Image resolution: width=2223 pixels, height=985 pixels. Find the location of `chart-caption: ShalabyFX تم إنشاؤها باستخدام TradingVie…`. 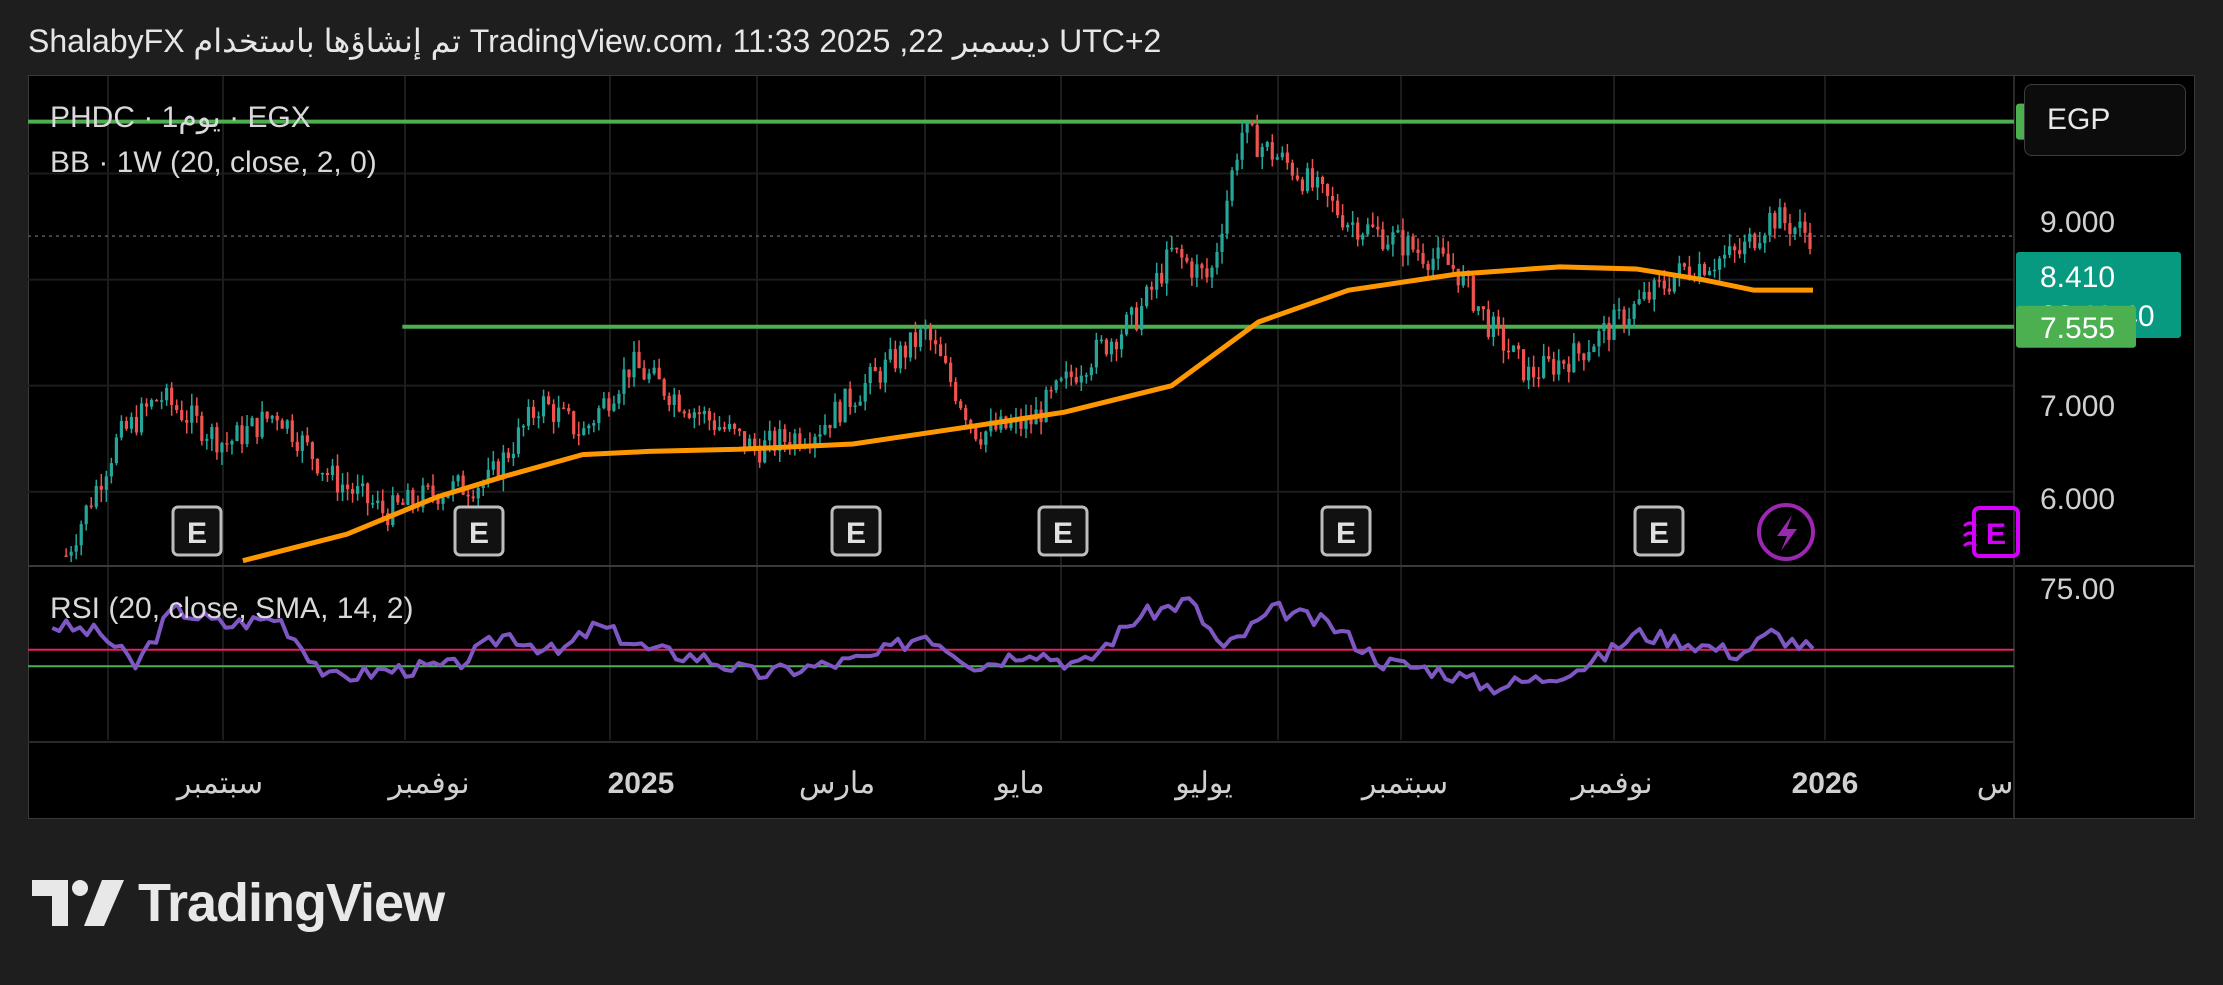

chart-caption: ShalabyFX تم إنشاؤها باستخدام TradingVie… is located at coordinates (595, 41).